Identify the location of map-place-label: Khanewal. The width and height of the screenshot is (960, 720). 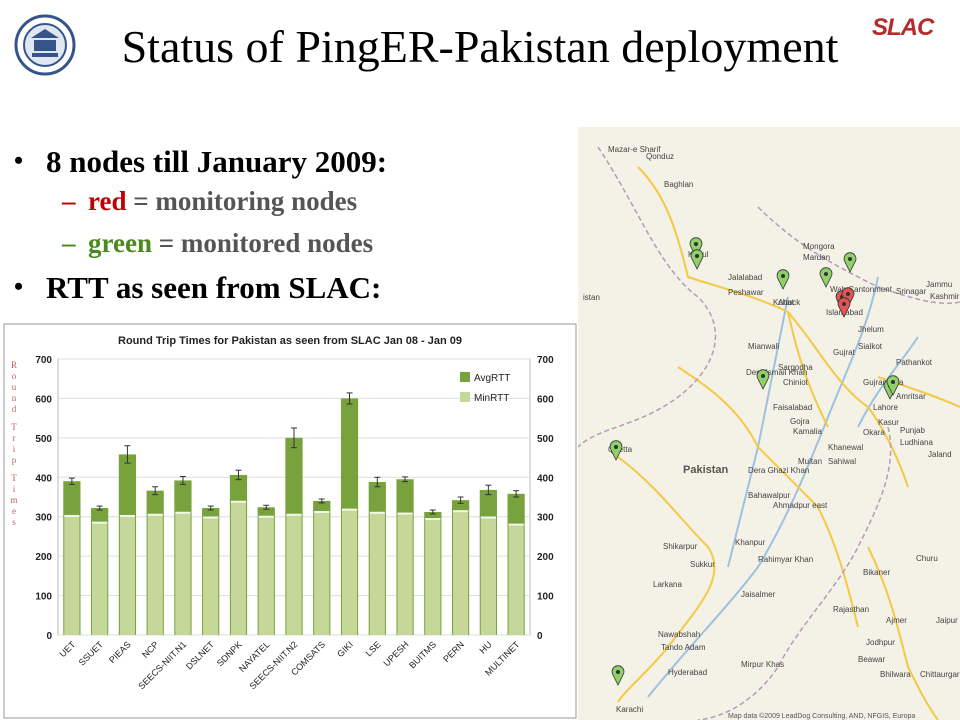
(845, 447).